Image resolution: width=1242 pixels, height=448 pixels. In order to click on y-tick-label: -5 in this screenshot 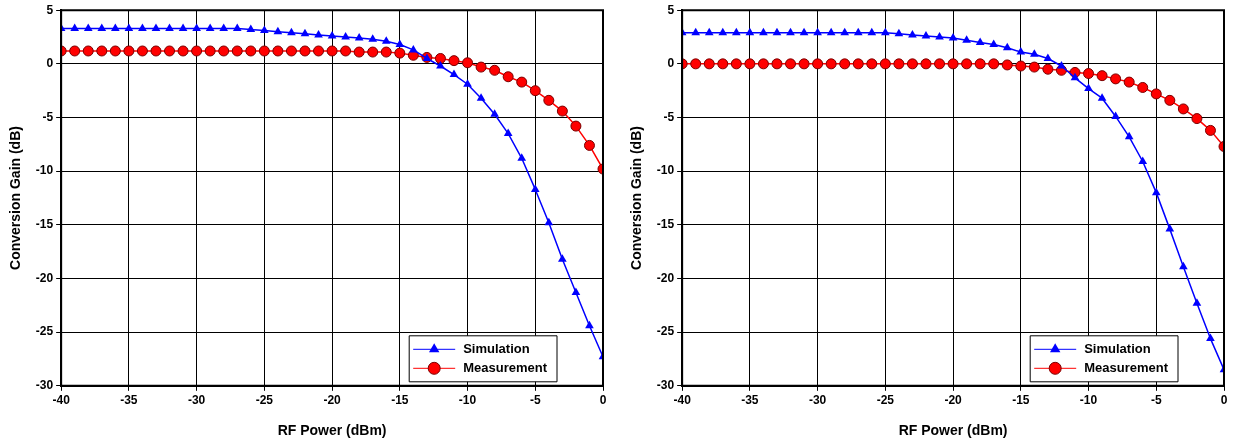, I will do `click(48, 116)`.